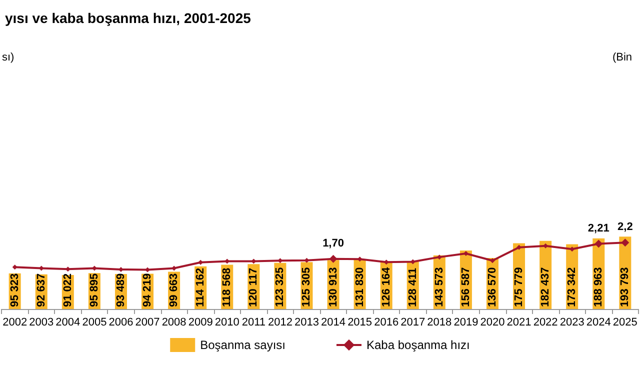 The image size is (640, 375). What do you see at coordinates (466, 322) in the screenshot?
I see `x-tick-label: 2019` at bounding box center [466, 322].